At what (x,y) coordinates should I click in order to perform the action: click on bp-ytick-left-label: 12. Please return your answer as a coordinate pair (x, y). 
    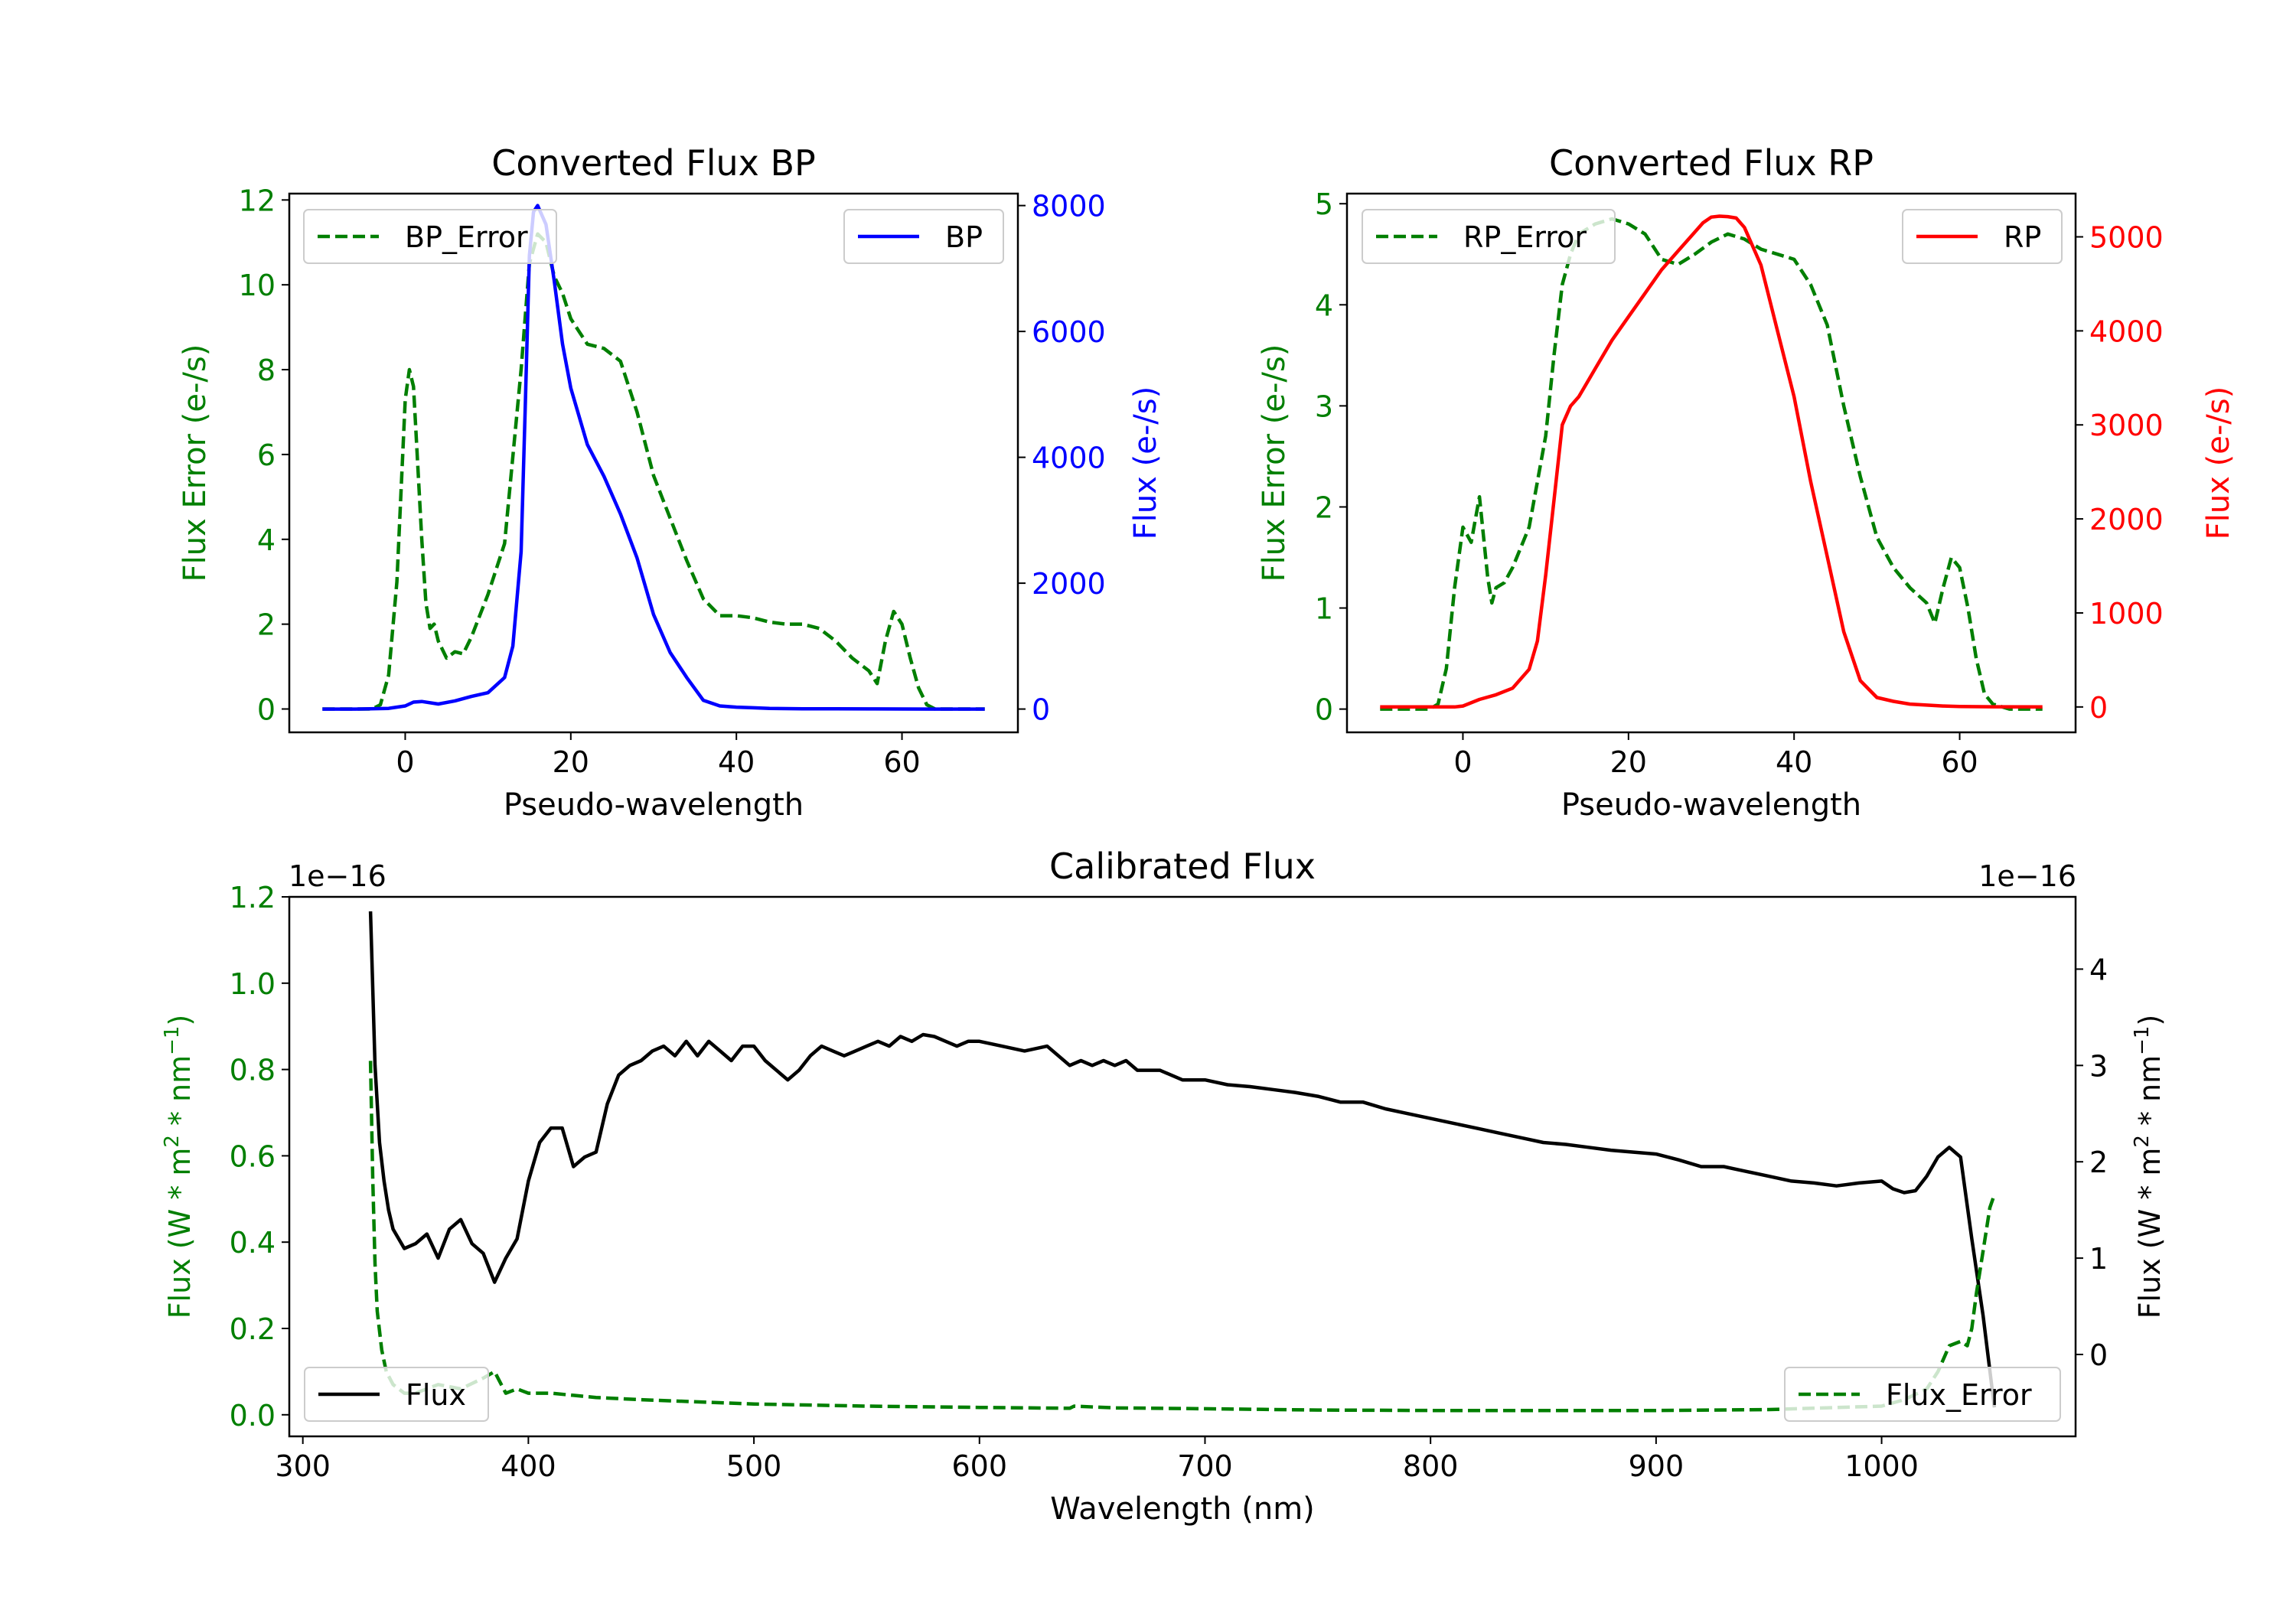
    Looking at the image, I should click on (257, 200).